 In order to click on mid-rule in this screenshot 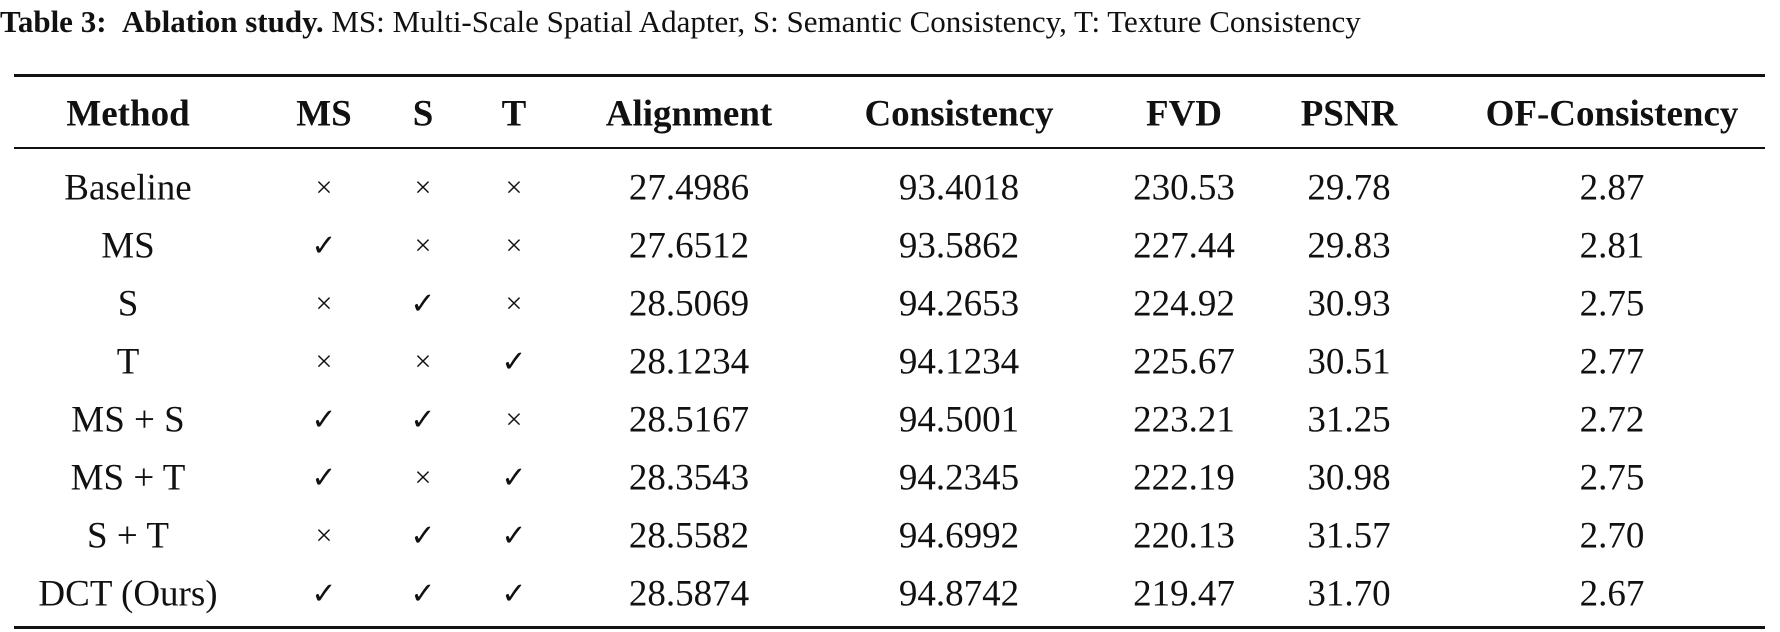, I will do `click(889, 148)`.